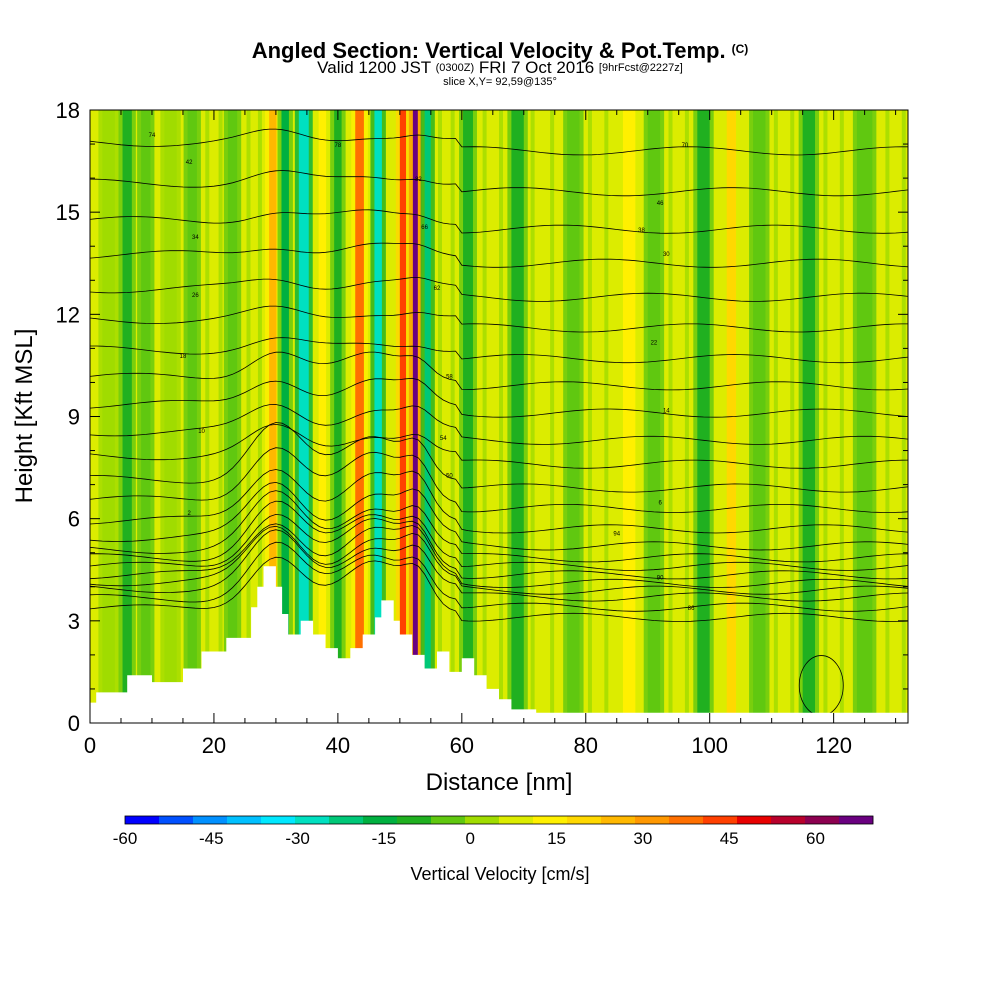  Describe the element at coordinates (24, 416) in the screenshot. I see `y-axis-label: Height [Kft MSL]` at that location.